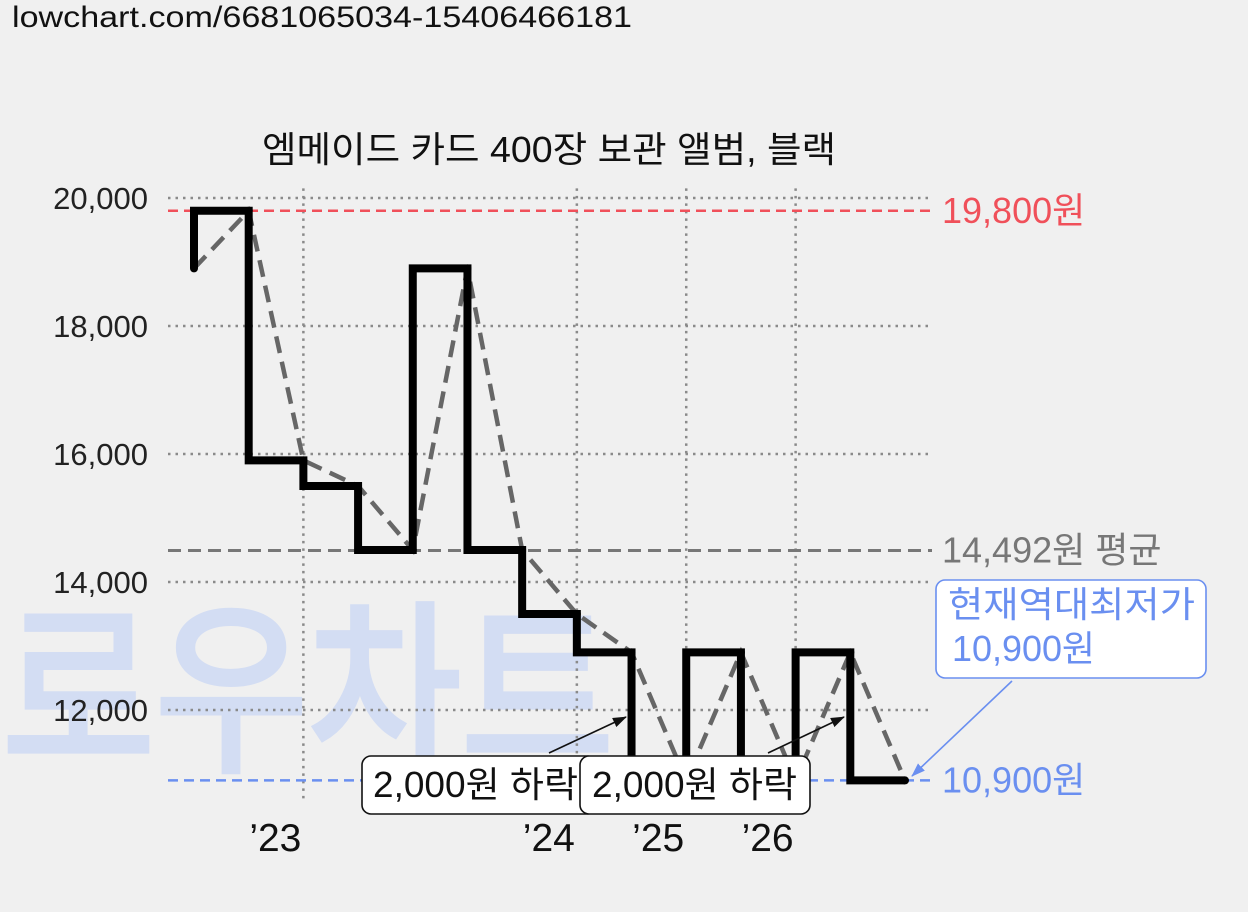 Image resolution: width=1248 pixels, height=912 pixels. Describe the element at coordinates (100, 326) in the screenshot. I see `y-tick-label: 18,000` at that location.